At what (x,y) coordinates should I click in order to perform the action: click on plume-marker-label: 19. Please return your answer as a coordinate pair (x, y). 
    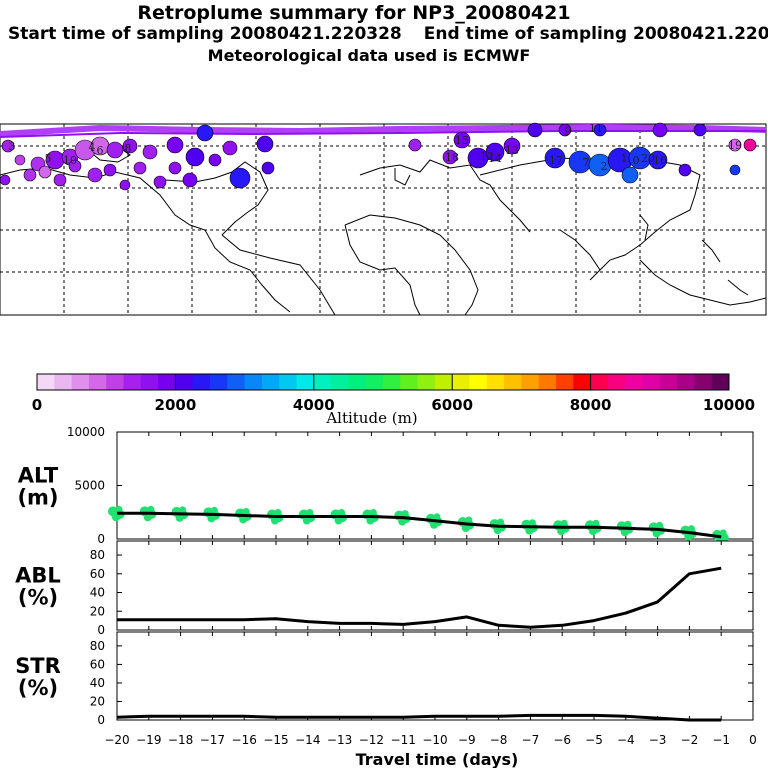
    Looking at the image, I should click on (735, 145).